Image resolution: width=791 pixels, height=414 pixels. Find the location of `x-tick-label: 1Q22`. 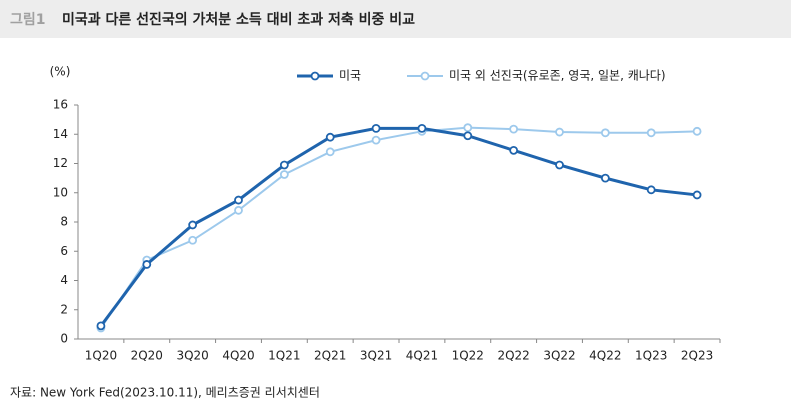

x-tick-label: 1Q22 is located at coordinates (468, 356).